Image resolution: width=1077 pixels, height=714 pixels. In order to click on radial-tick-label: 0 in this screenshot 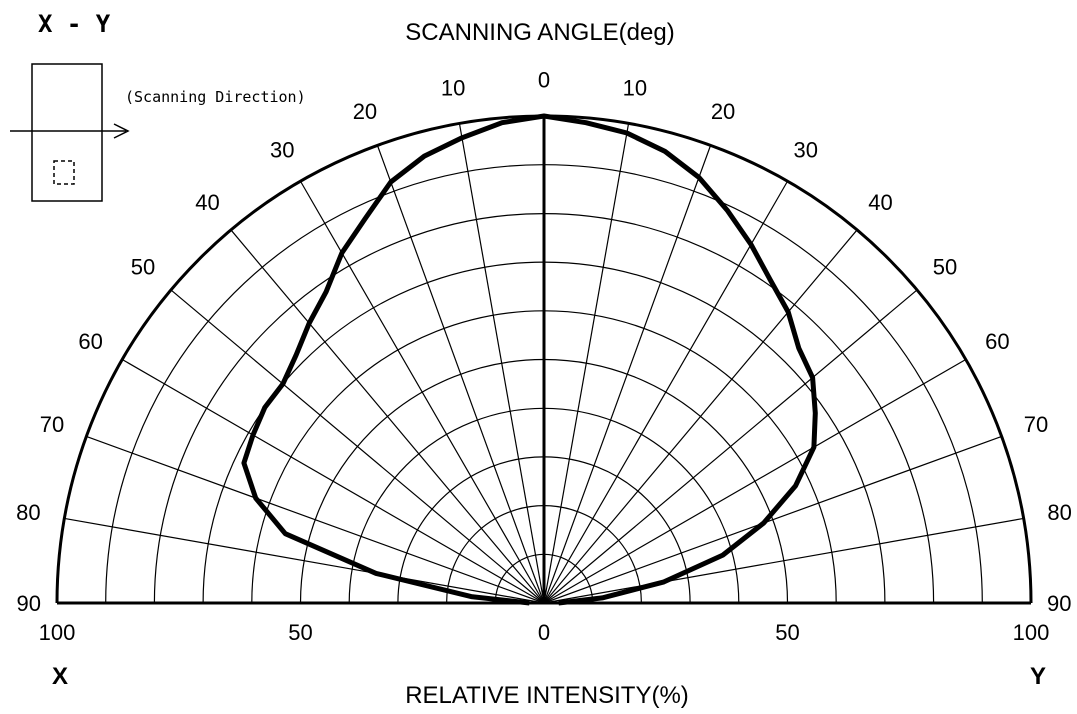, I will do `click(544, 632)`.